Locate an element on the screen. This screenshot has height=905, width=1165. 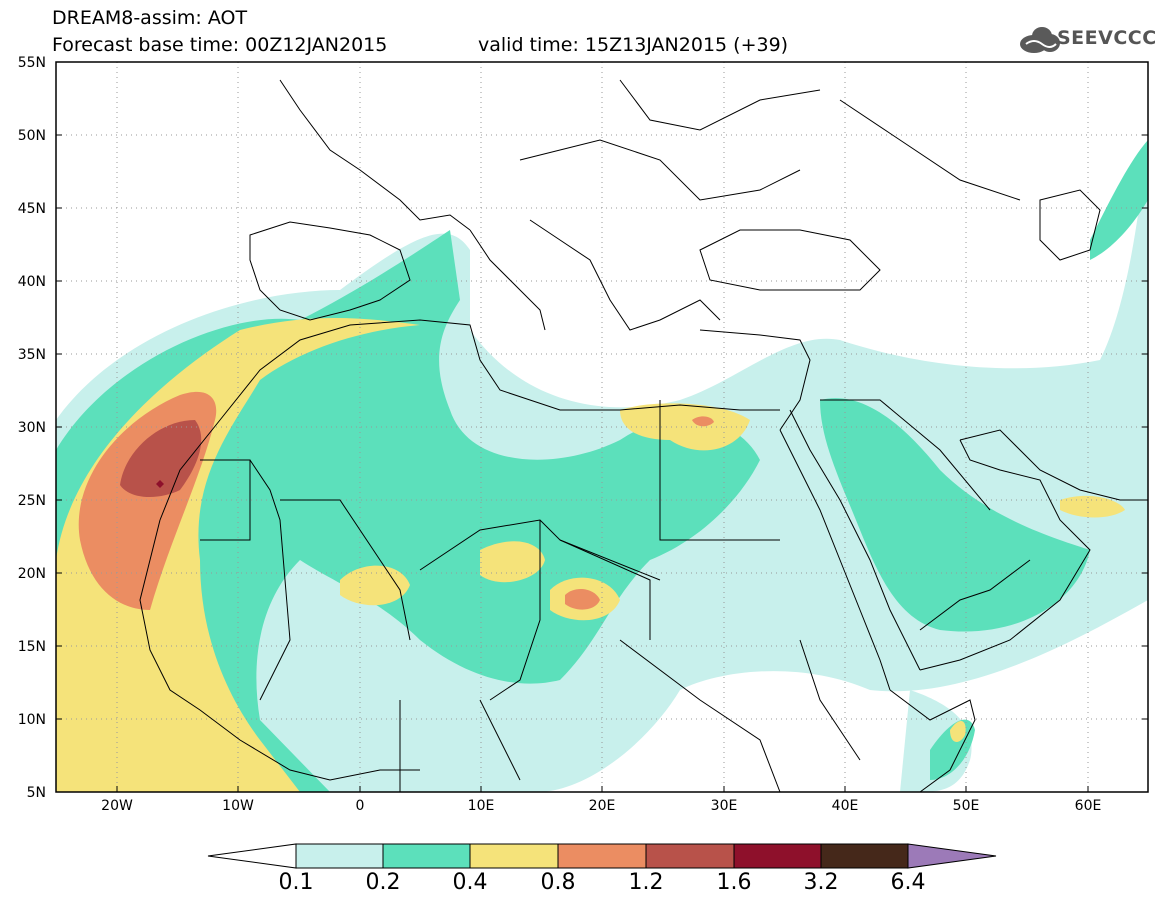
colorbar-label-1.6: 1.6 is located at coordinates (734, 882).